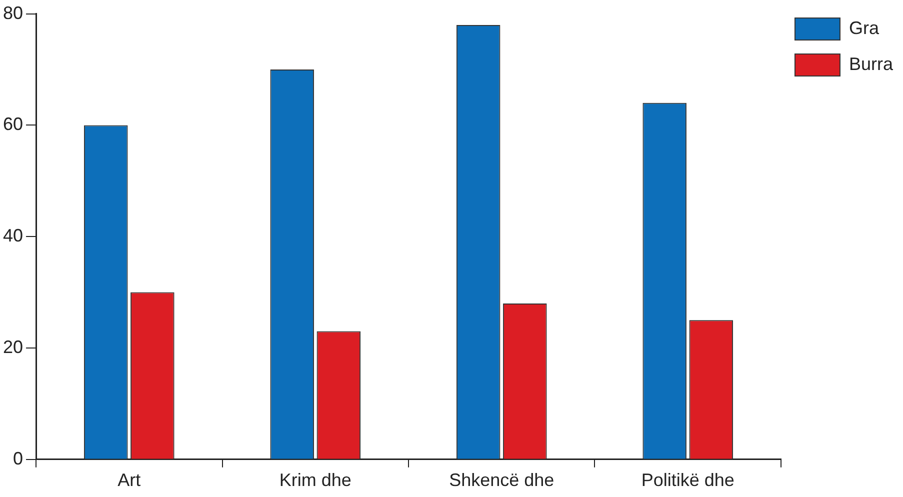 Image resolution: width=903 pixels, height=497 pixels. Describe the element at coordinates (13, 346) in the screenshot. I see `y-tick-label: 20` at that location.